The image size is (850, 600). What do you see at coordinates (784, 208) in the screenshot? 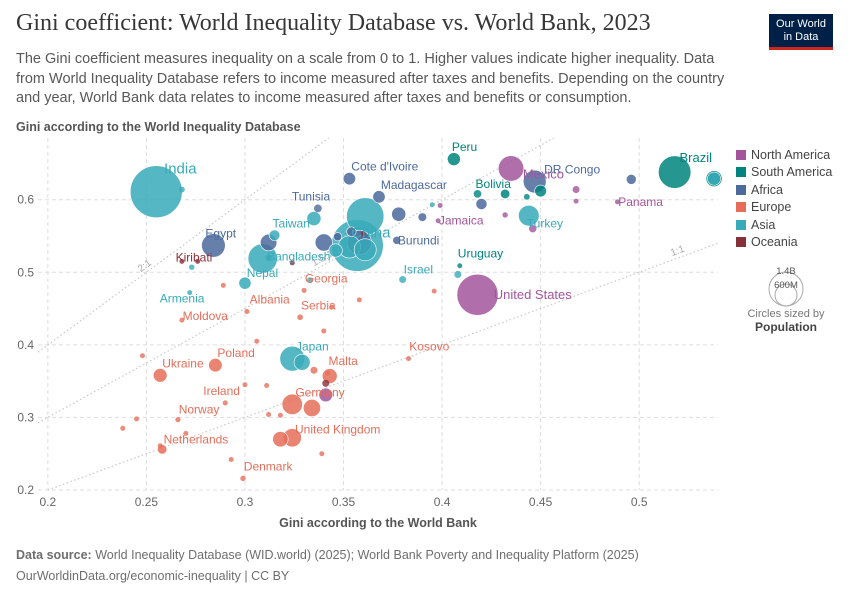
I see `legend-item: Europe` at bounding box center [784, 208].